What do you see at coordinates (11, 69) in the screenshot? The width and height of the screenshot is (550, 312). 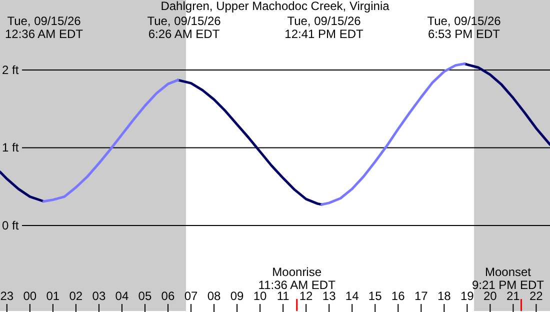 I see `y-tick-label: 2 ft` at bounding box center [11, 69].